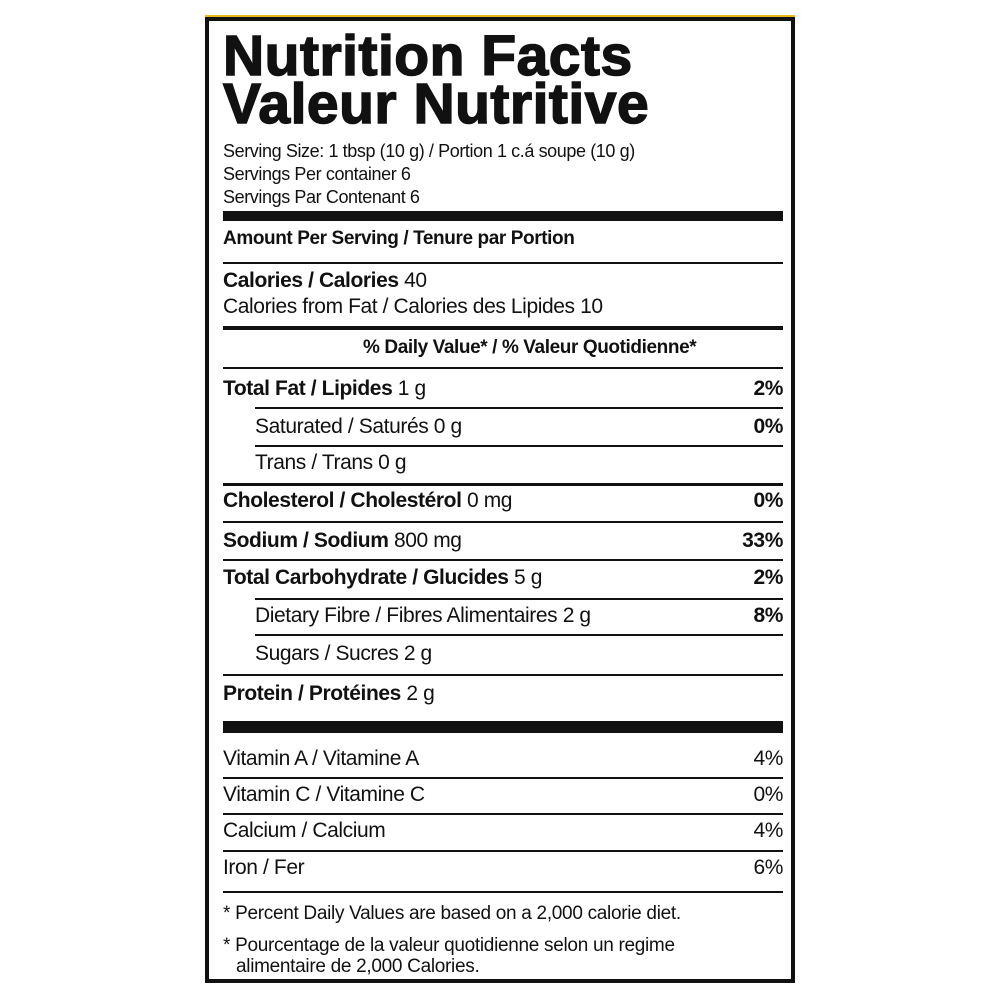 The image size is (1000, 1000). Describe the element at coordinates (503, 694) in the screenshot. I see `nutrient-row-protein: Protein / Protéines 2 g` at that location.